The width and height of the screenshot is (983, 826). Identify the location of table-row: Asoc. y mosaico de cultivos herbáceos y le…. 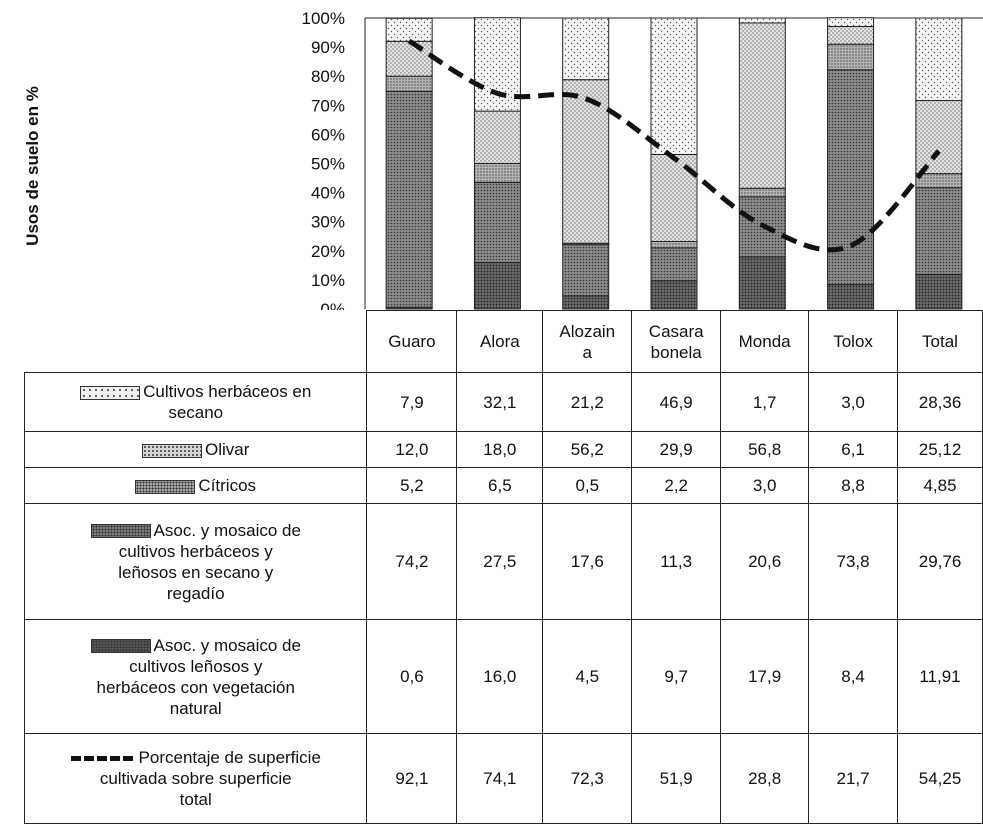
(503, 561).